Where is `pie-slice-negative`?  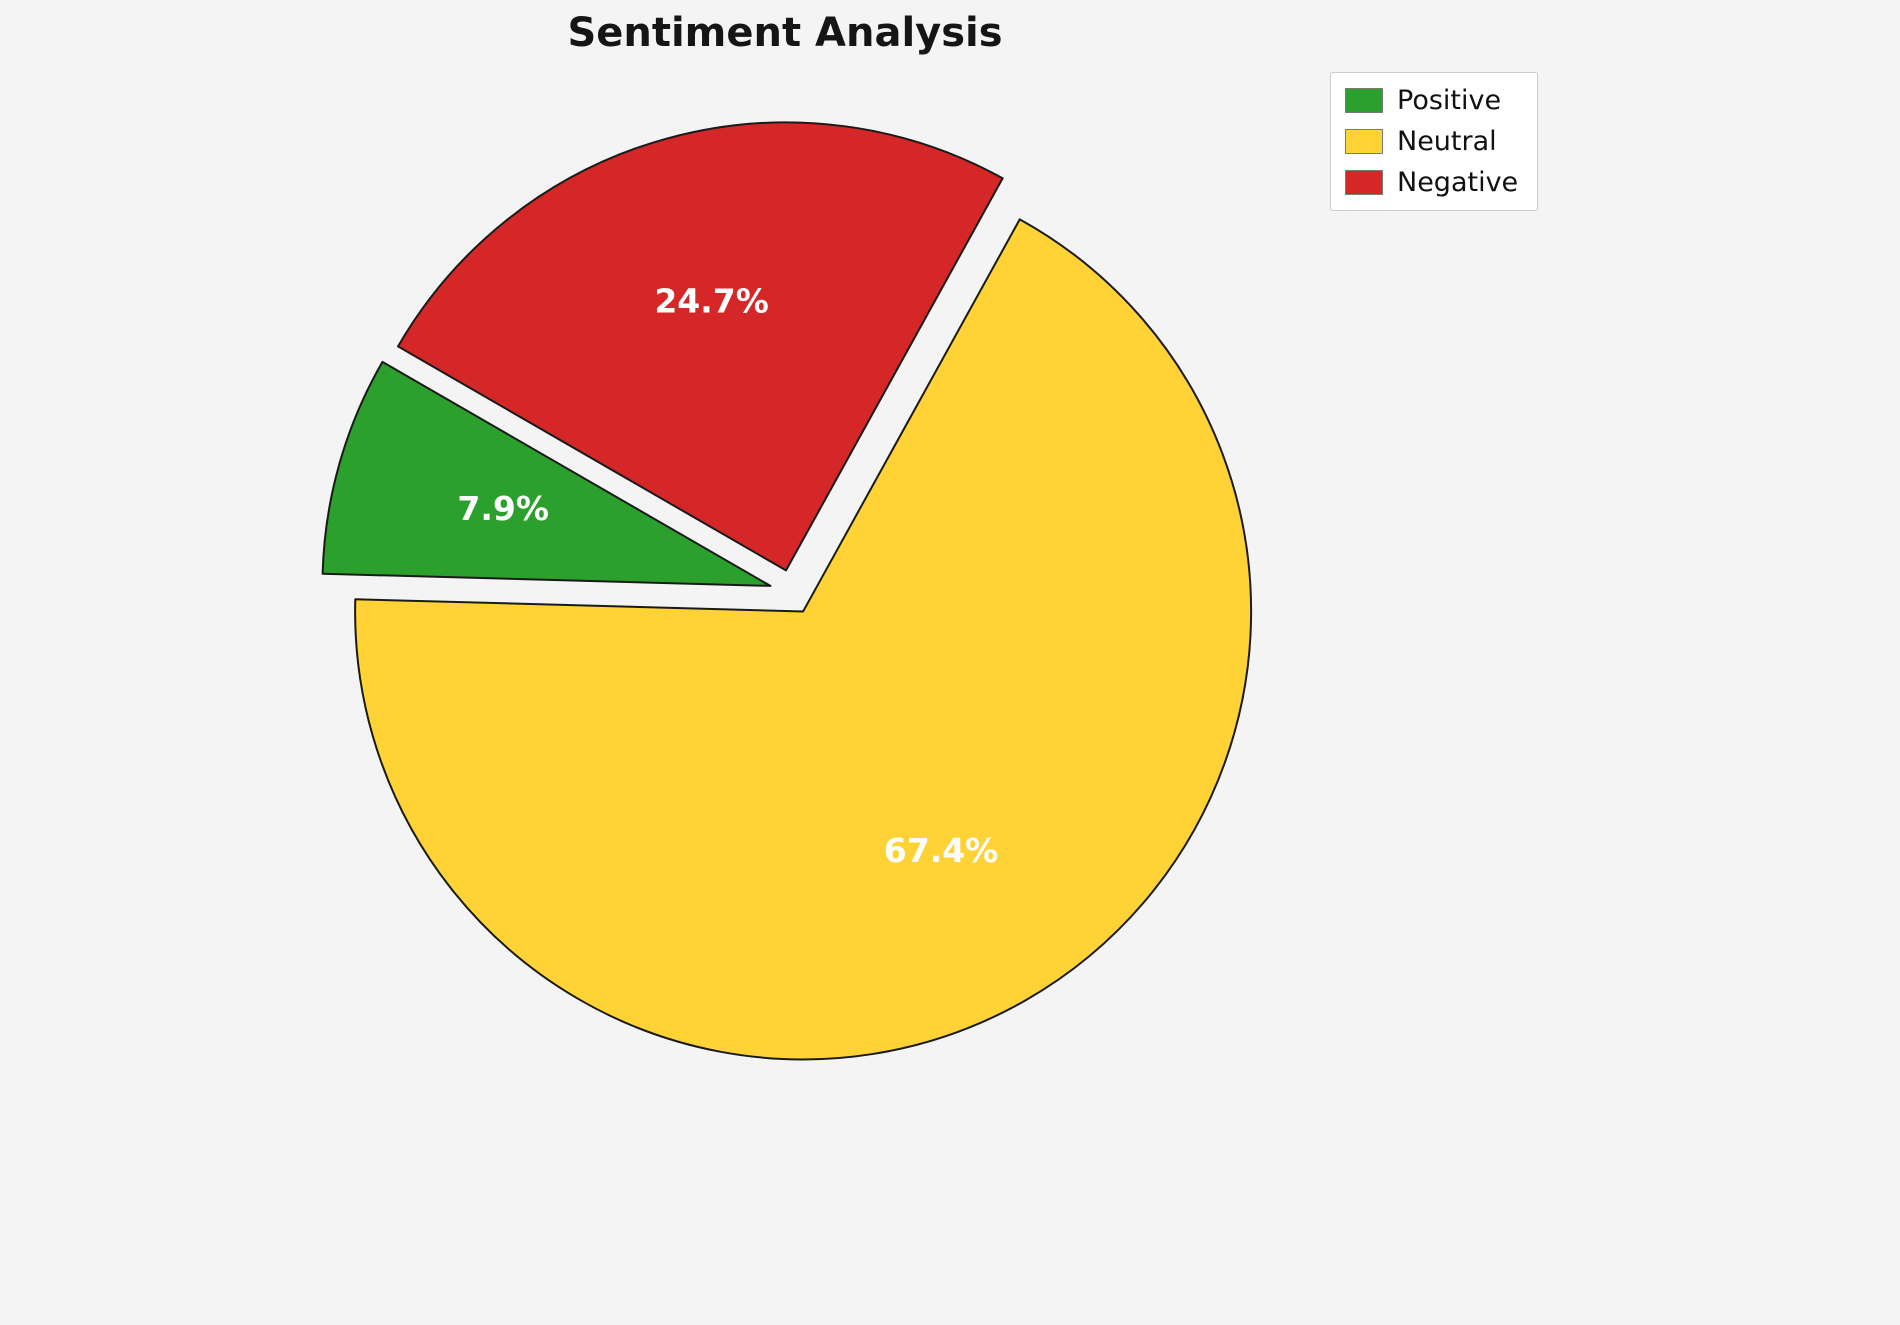
pie-slice-negative is located at coordinates (700, 346).